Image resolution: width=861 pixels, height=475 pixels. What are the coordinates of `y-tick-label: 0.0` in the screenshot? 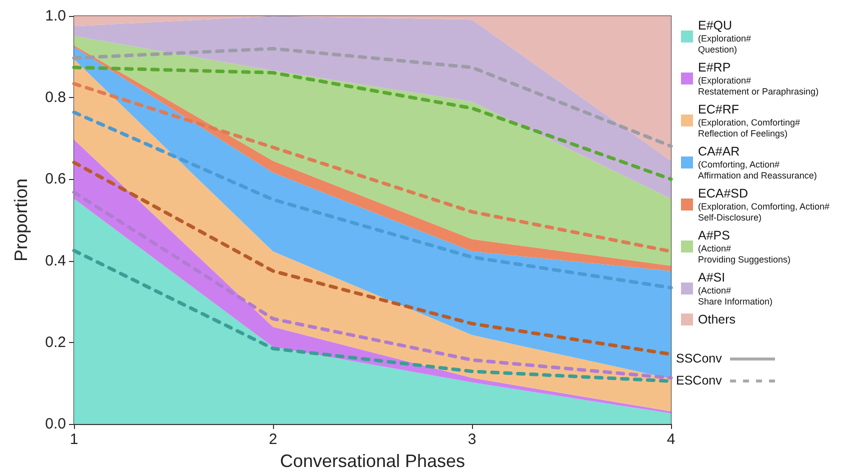 It's located at (55, 424).